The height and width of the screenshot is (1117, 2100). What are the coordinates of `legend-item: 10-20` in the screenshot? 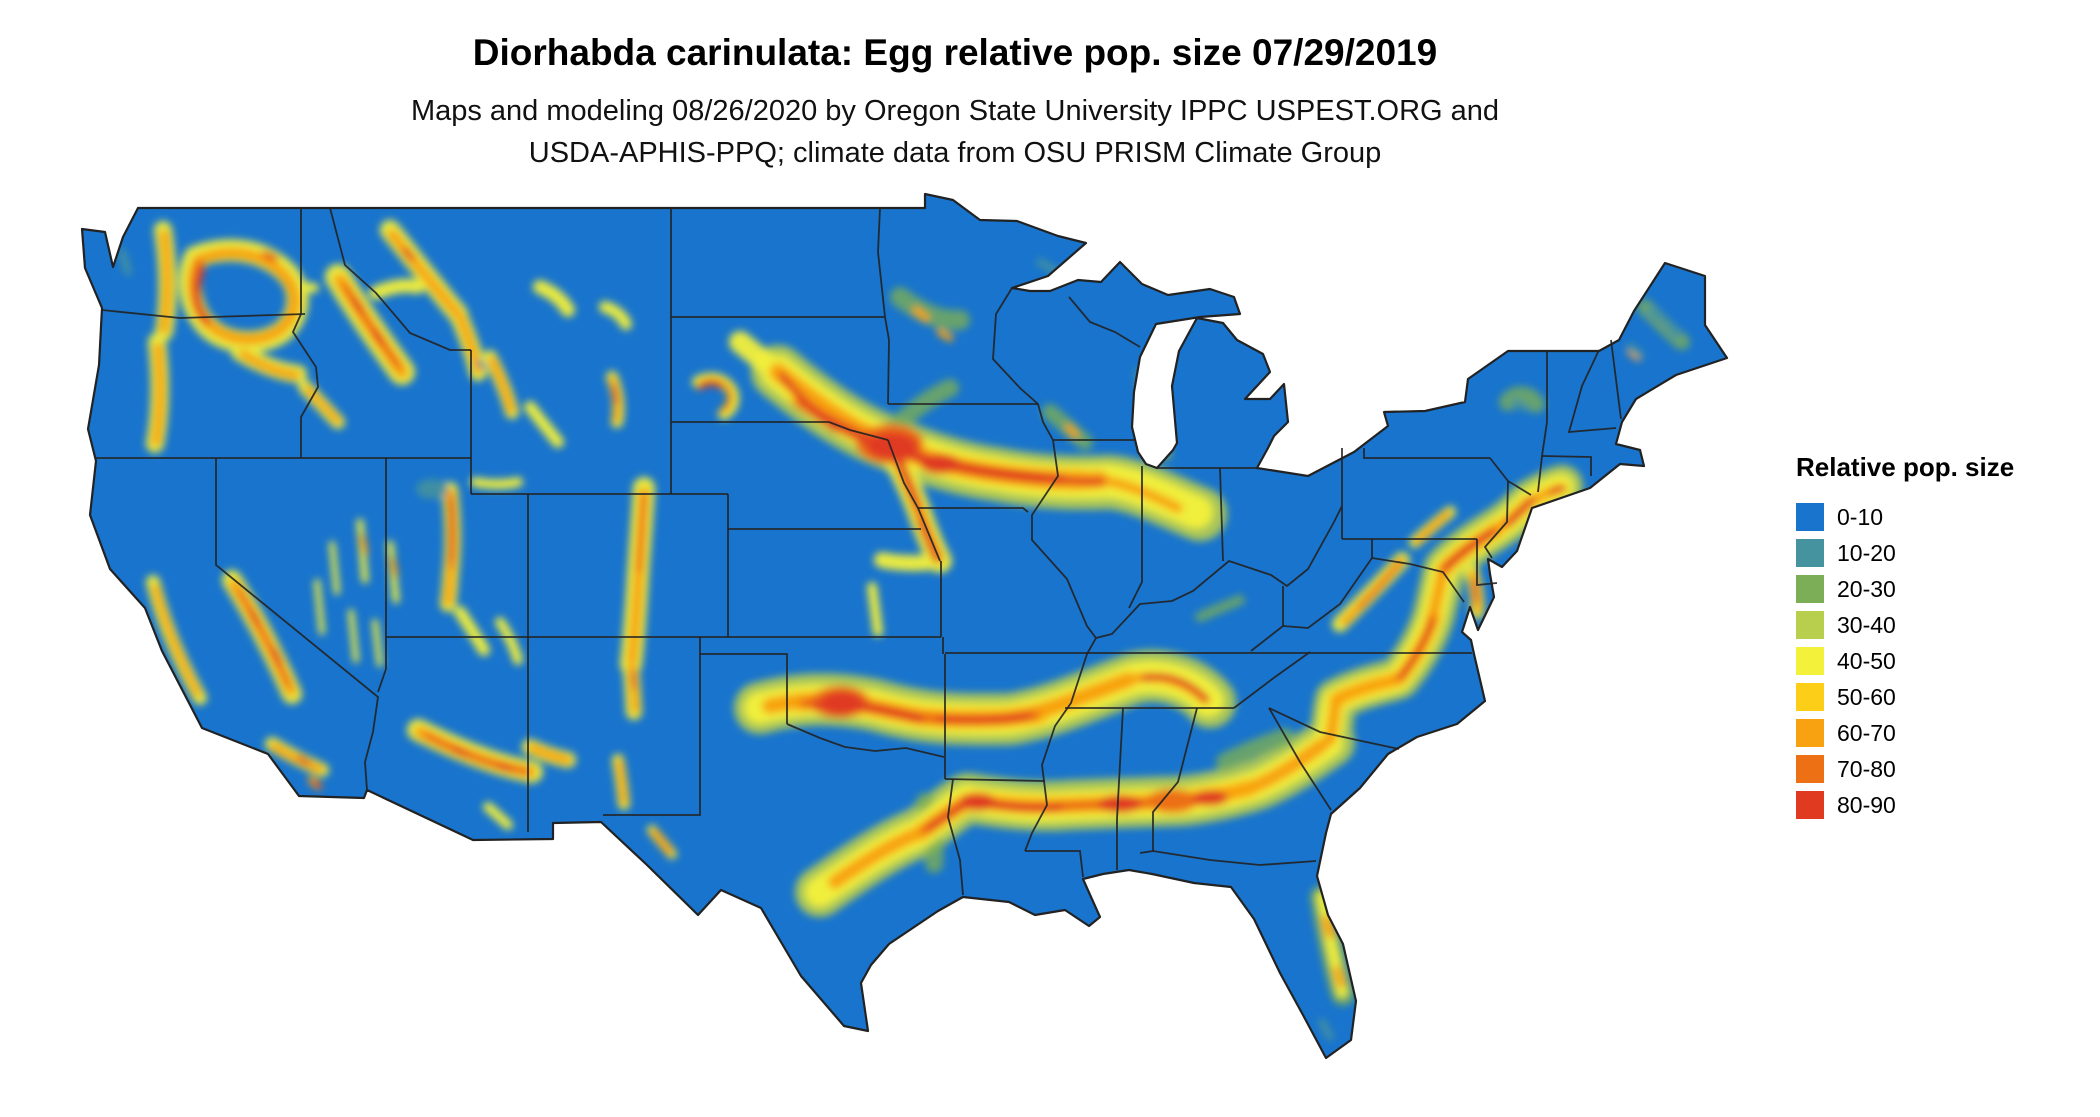 It's located at (1905, 553).